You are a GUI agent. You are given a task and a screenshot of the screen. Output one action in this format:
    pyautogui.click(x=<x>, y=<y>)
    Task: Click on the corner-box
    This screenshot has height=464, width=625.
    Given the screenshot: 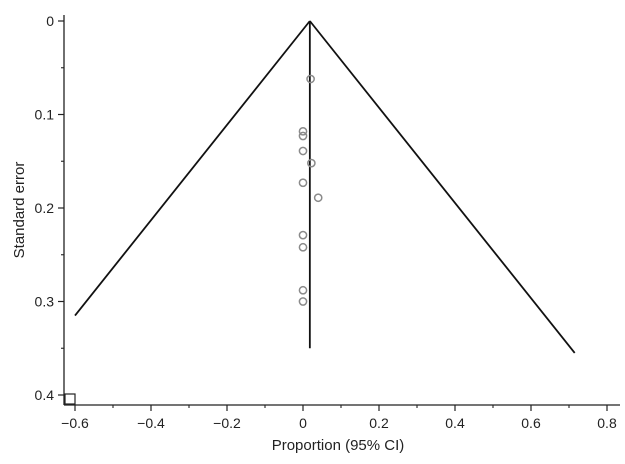 What is the action you would take?
    pyautogui.click(x=70, y=399)
    